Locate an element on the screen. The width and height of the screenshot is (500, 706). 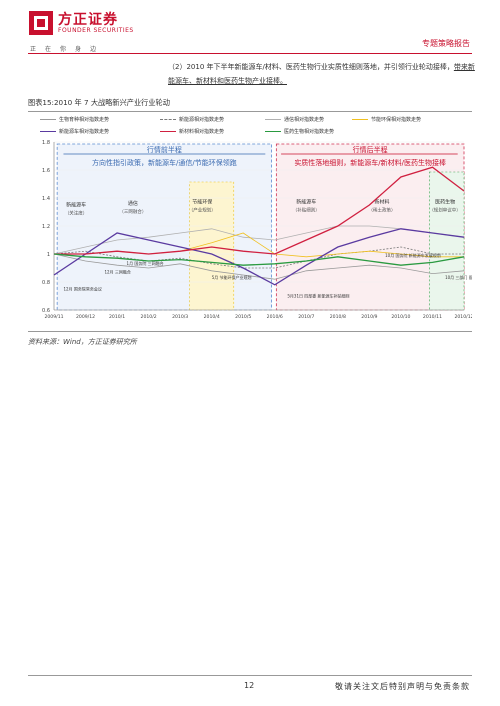
legend-item: 生物育种相对指数走势 is located at coordinates (74, 119).